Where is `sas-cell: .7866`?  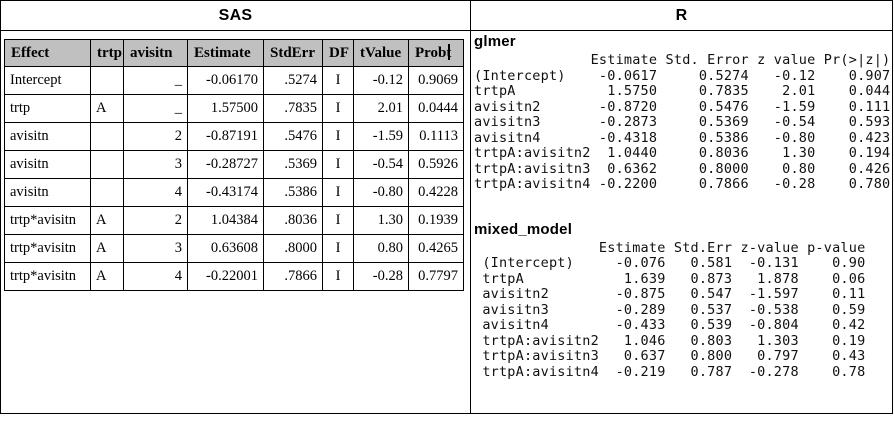
sas-cell: .7866 is located at coordinates (293, 276).